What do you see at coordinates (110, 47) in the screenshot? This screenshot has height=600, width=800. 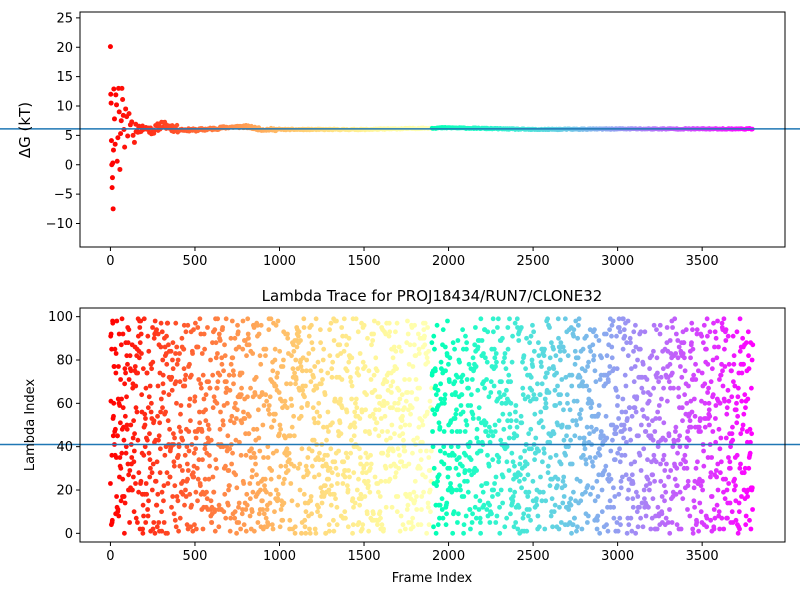 I see `delta-g-point` at bounding box center [110, 47].